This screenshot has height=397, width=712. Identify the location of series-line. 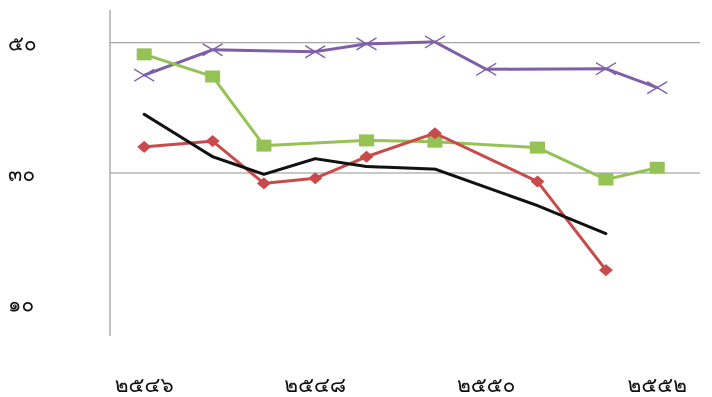
(400, 65).